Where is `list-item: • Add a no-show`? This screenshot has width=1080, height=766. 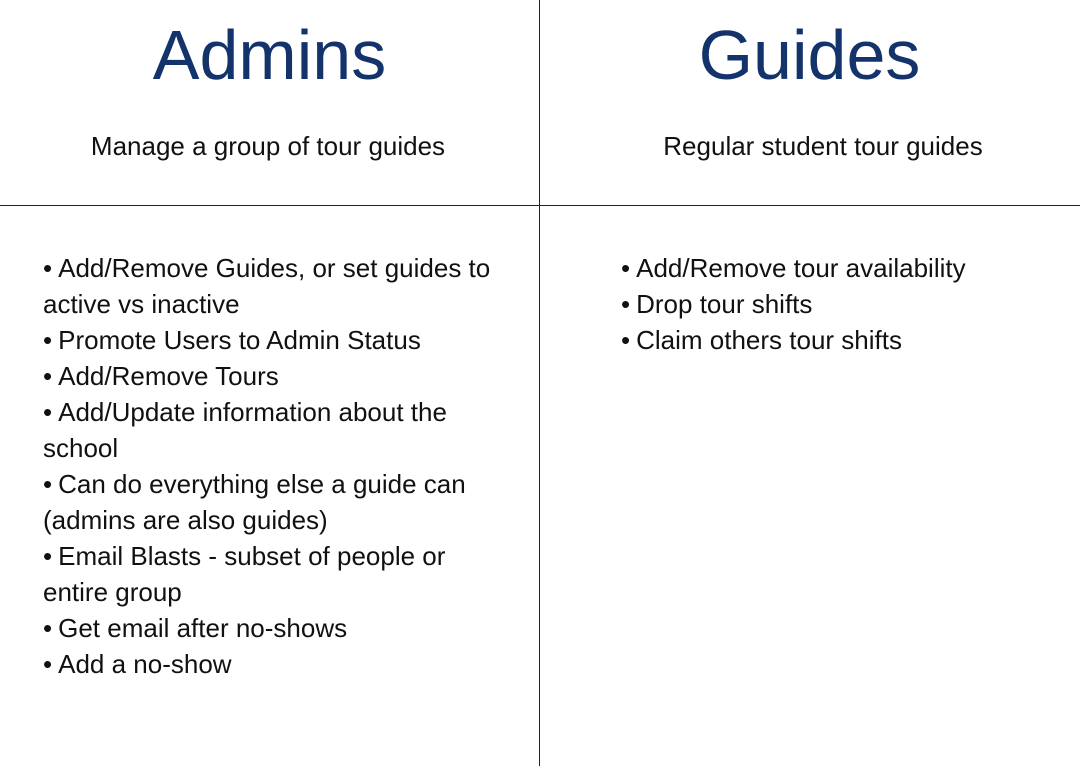
list-item: • Add a no-show is located at coordinates (278, 664).